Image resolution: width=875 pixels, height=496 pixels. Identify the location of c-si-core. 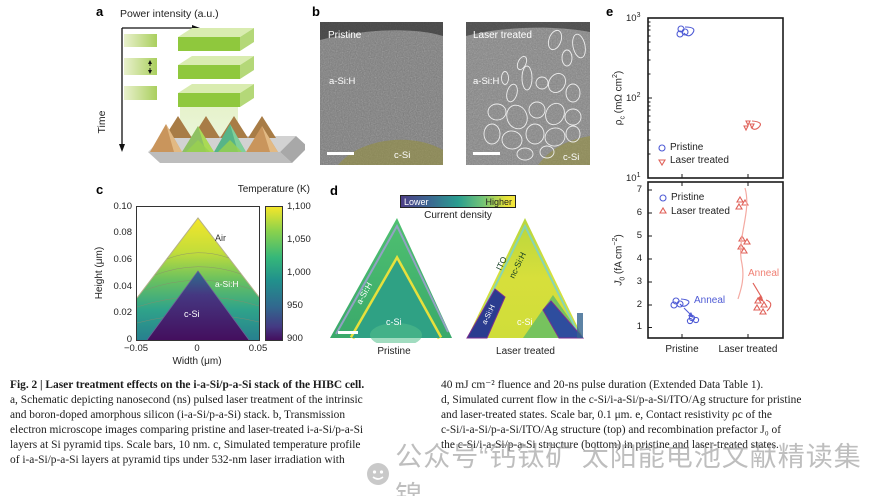
(198, 305).